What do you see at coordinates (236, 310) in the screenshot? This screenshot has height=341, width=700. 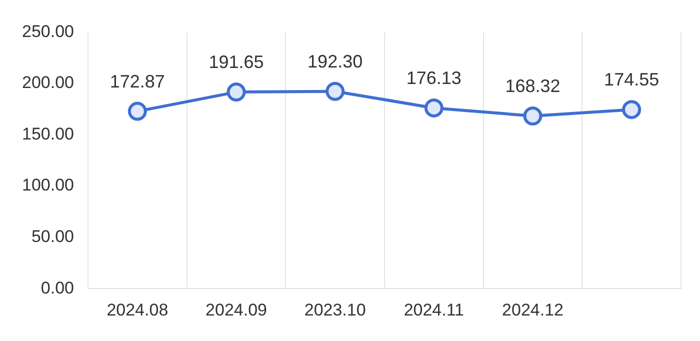 I see `x-tick-label: 2024.09` at bounding box center [236, 310].